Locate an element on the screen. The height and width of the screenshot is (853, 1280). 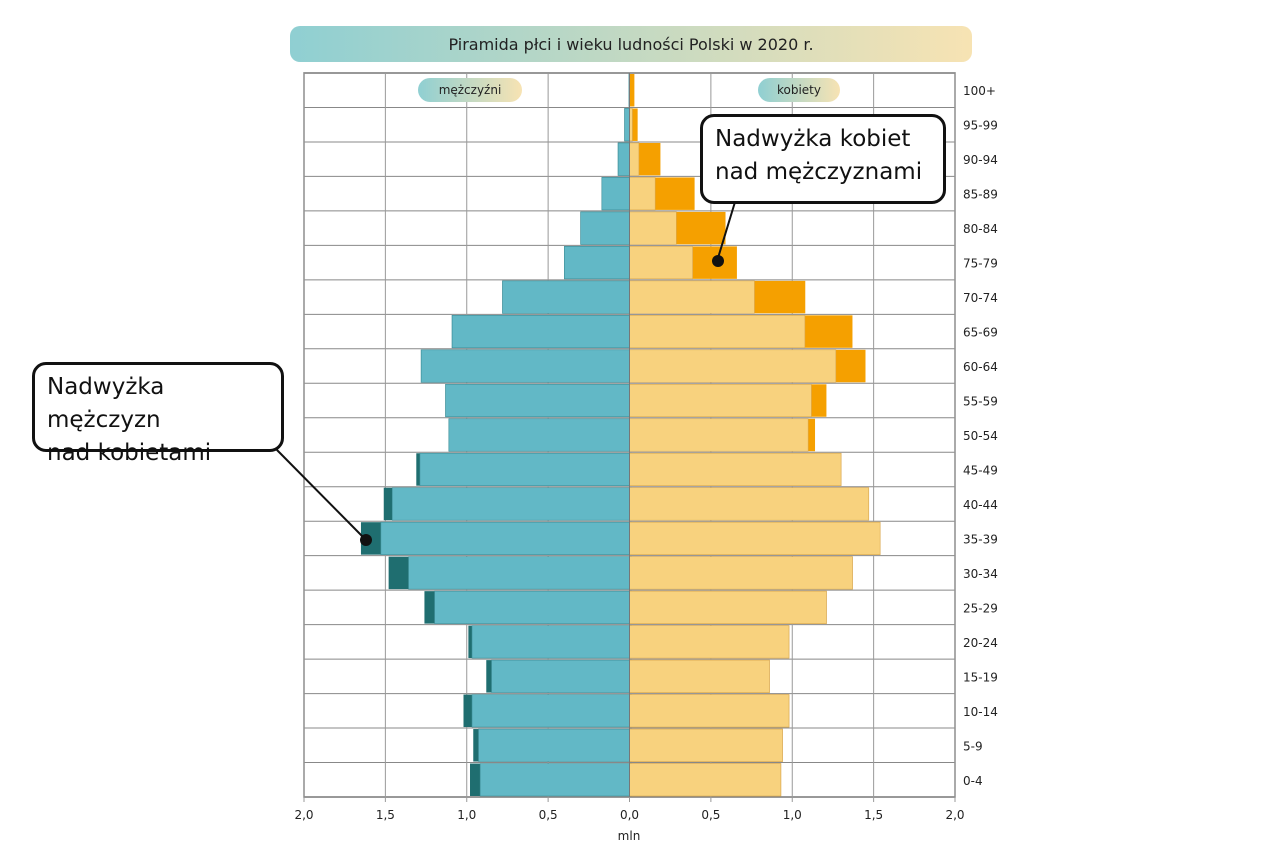
age-group-label: 25-29 is located at coordinates (980, 608).